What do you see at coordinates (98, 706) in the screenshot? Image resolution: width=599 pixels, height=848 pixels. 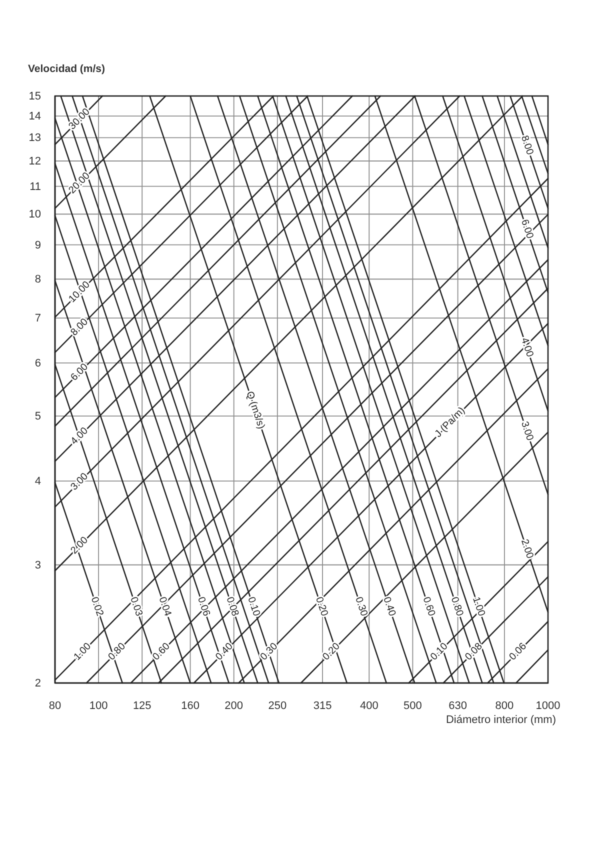 I see `x-tick-label: 100` at bounding box center [98, 706].